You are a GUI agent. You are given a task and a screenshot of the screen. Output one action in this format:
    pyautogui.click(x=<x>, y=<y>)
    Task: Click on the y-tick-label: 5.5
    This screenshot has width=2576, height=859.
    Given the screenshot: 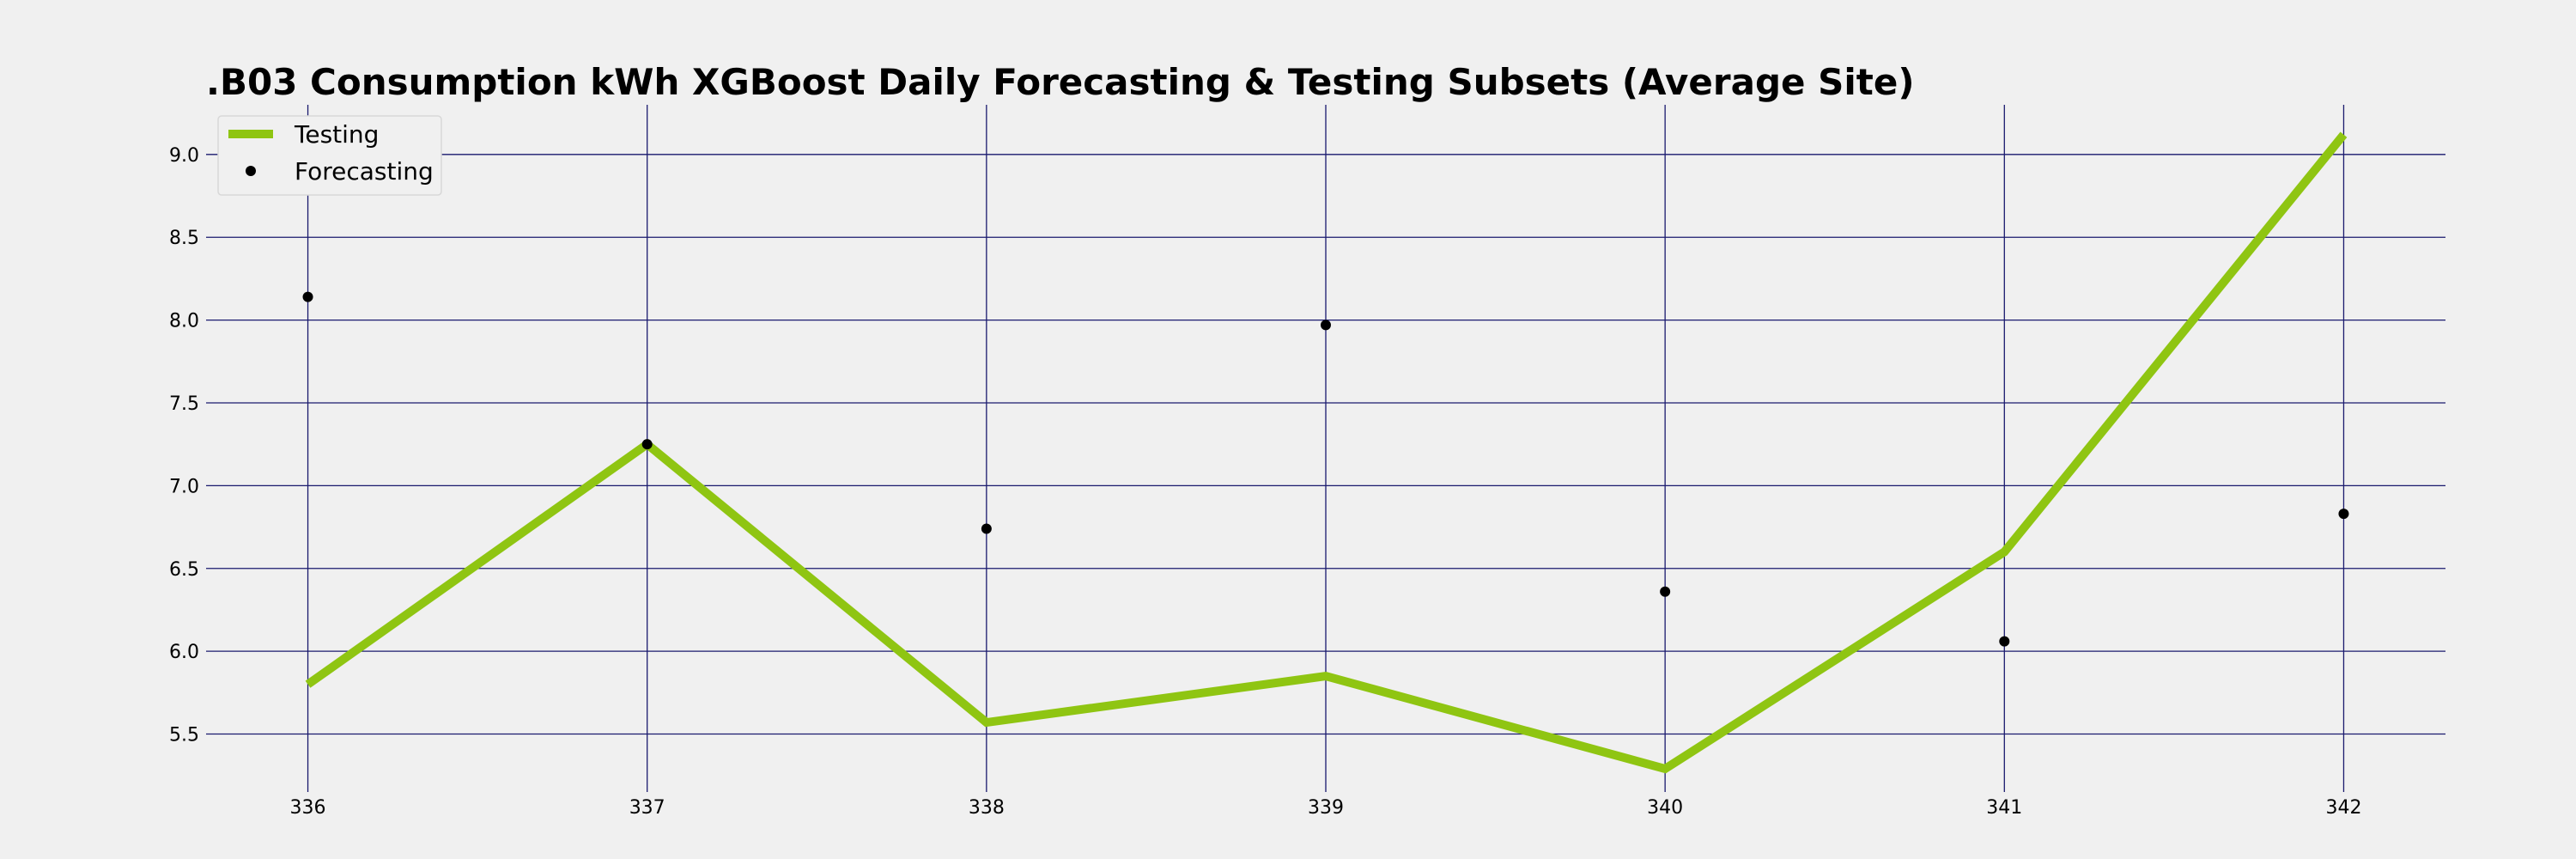 What is the action you would take?
    pyautogui.click(x=184, y=735)
    